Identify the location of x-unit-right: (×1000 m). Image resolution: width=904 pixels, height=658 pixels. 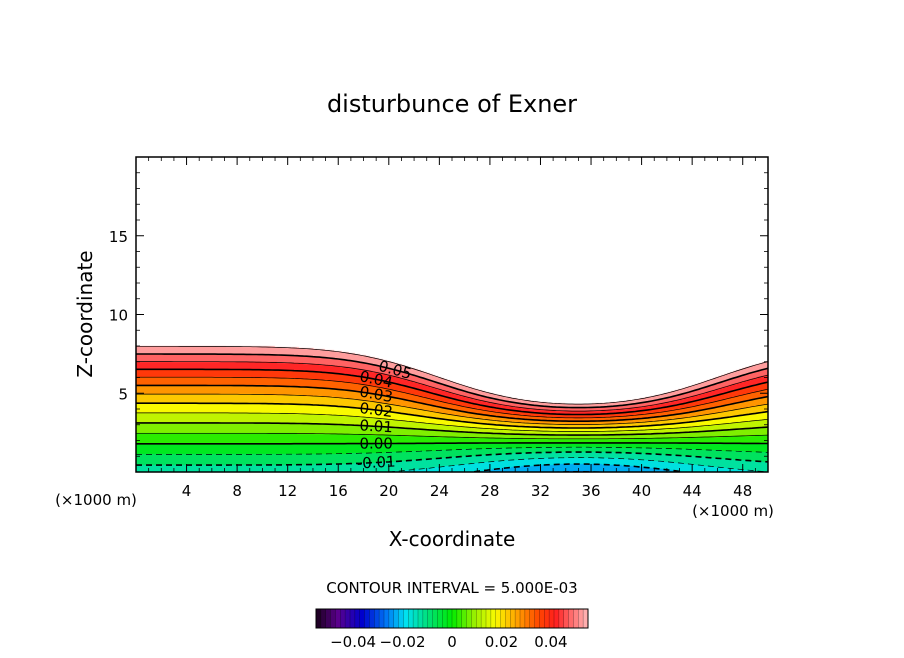
(733, 511).